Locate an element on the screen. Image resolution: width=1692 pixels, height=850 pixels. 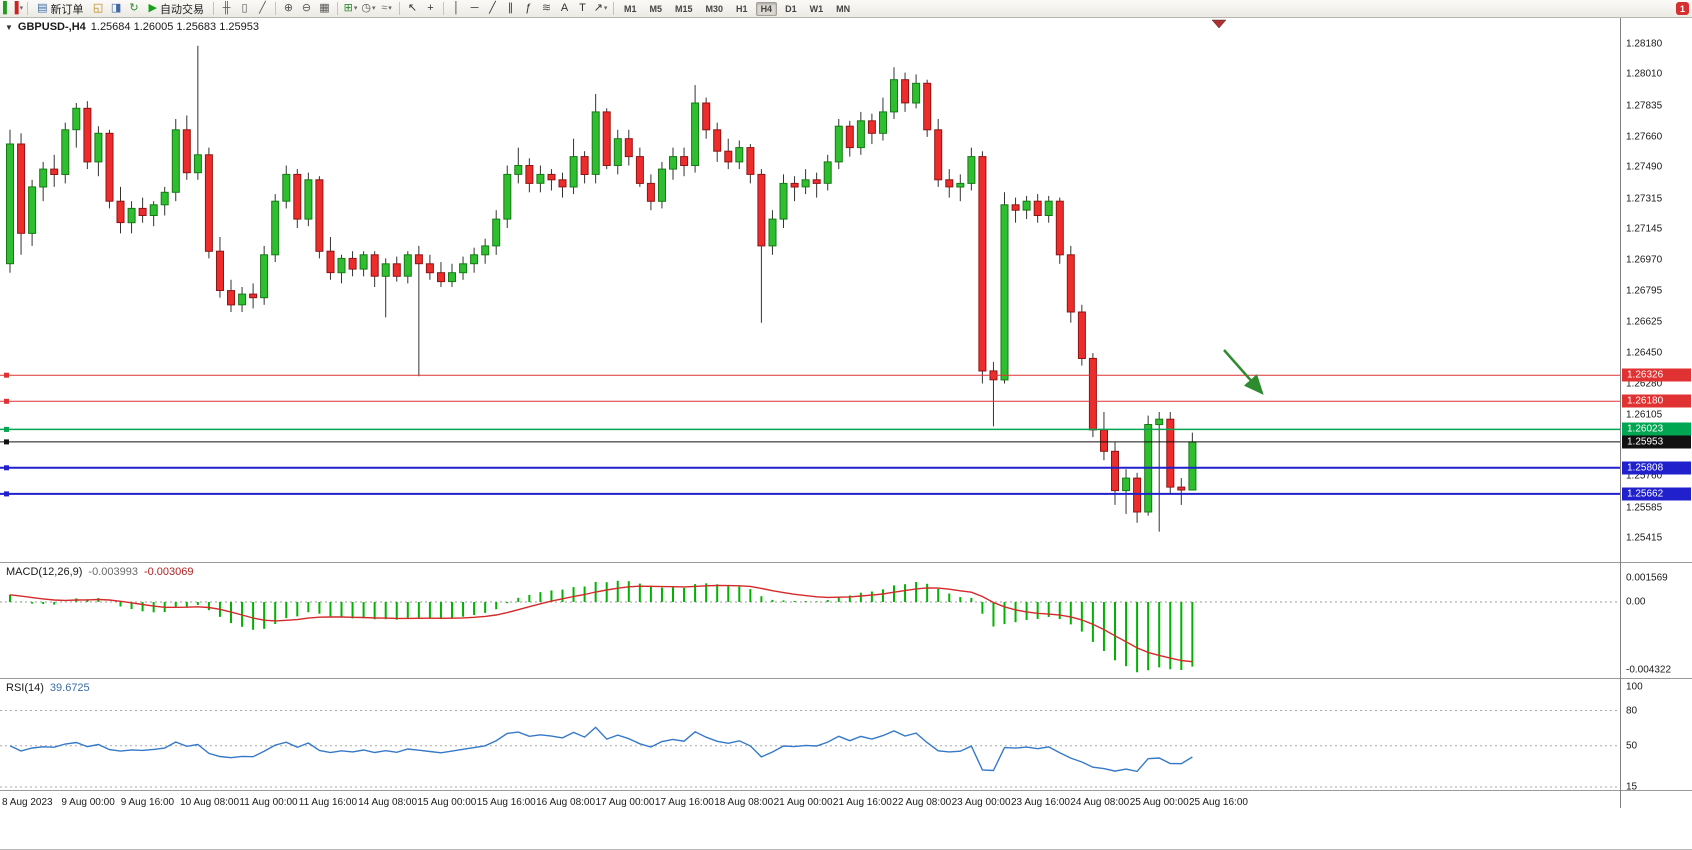
time-axis-label: 16 Aug 08:00 is located at coordinates (566, 802).